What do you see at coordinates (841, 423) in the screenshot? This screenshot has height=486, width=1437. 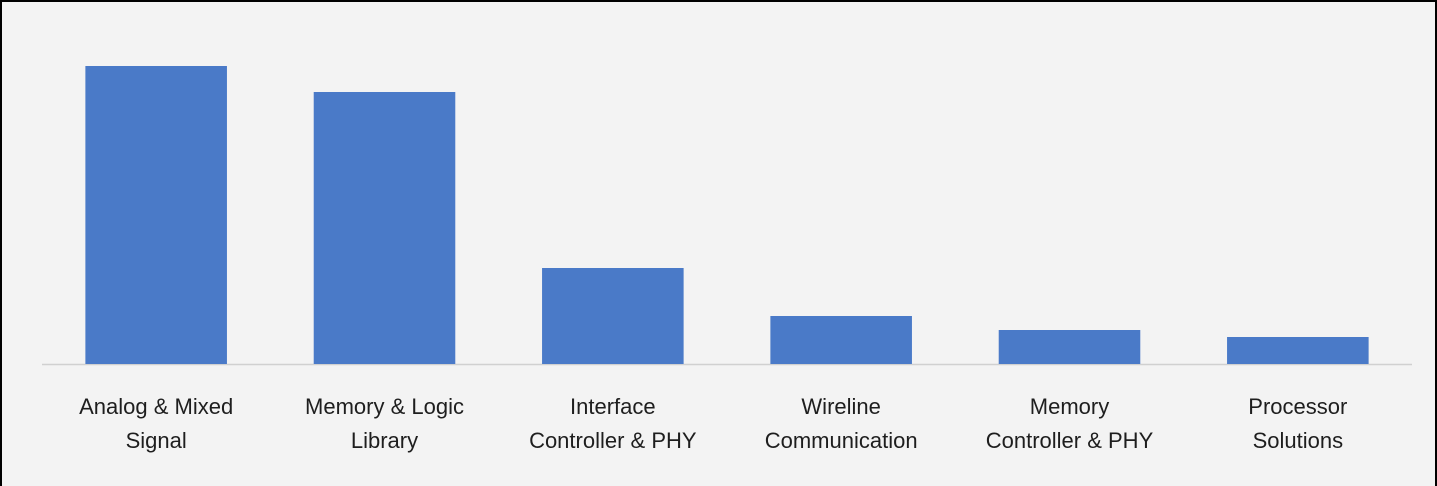 I see `x-tick-label: Wireline Communication` at bounding box center [841, 423].